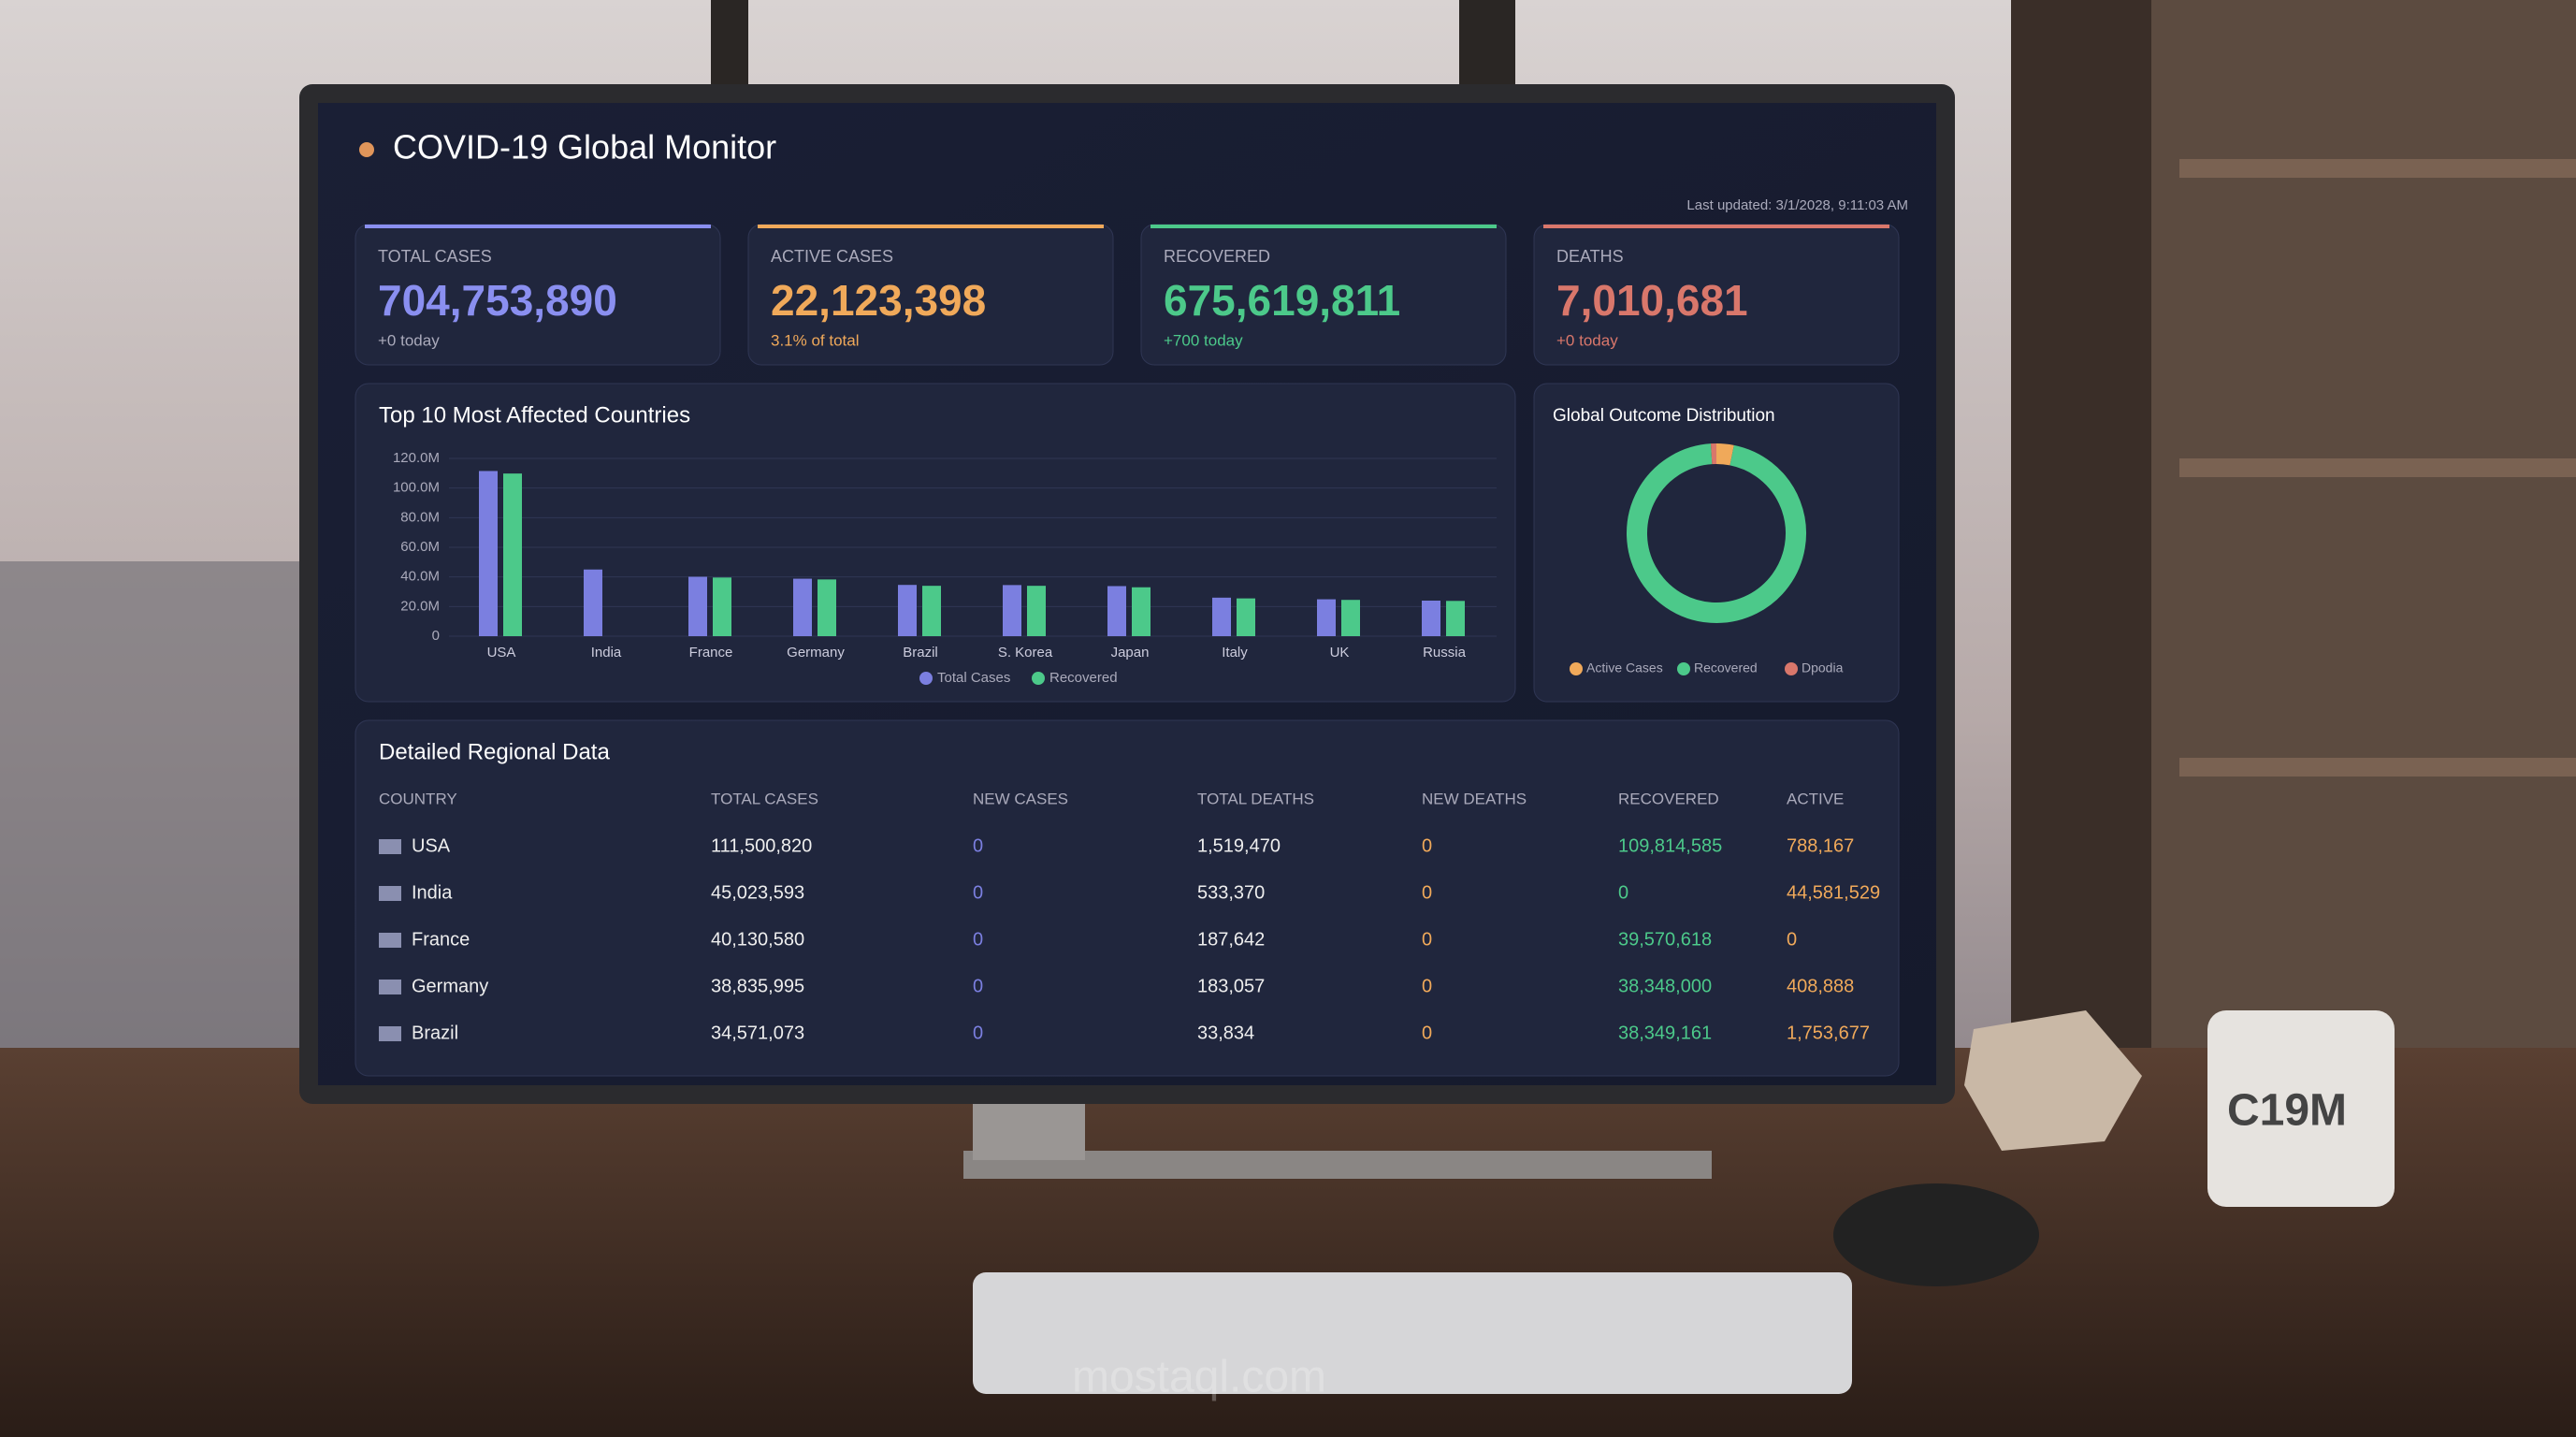 The height and width of the screenshot is (1437, 2576). Describe the element at coordinates (1231, 939) in the screenshot. I see `table-cell: 187,642` at that location.